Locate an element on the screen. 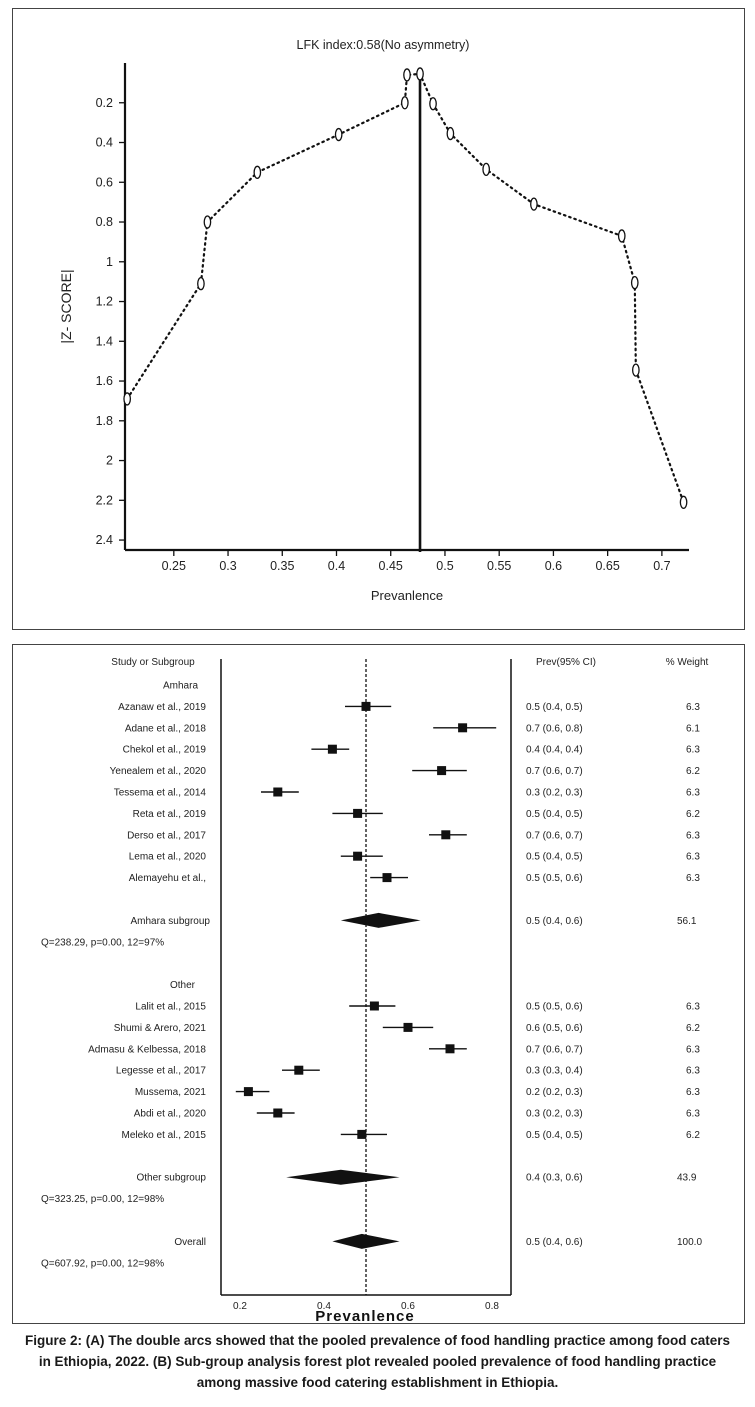 Image resolution: width=755 pixels, height=1407 pixels. y-tick-label: 2 is located at coordinates (109, 461).